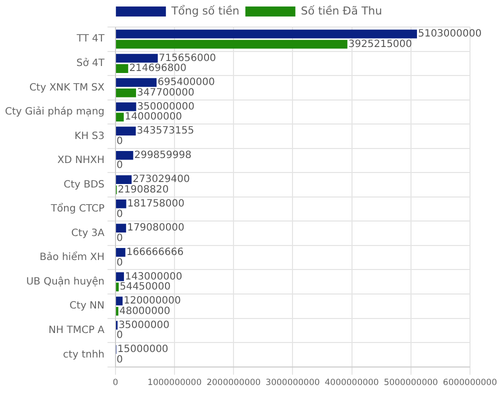 The image size is (500, 393). I want to click on data-label: 15000000, so click(142, 350).